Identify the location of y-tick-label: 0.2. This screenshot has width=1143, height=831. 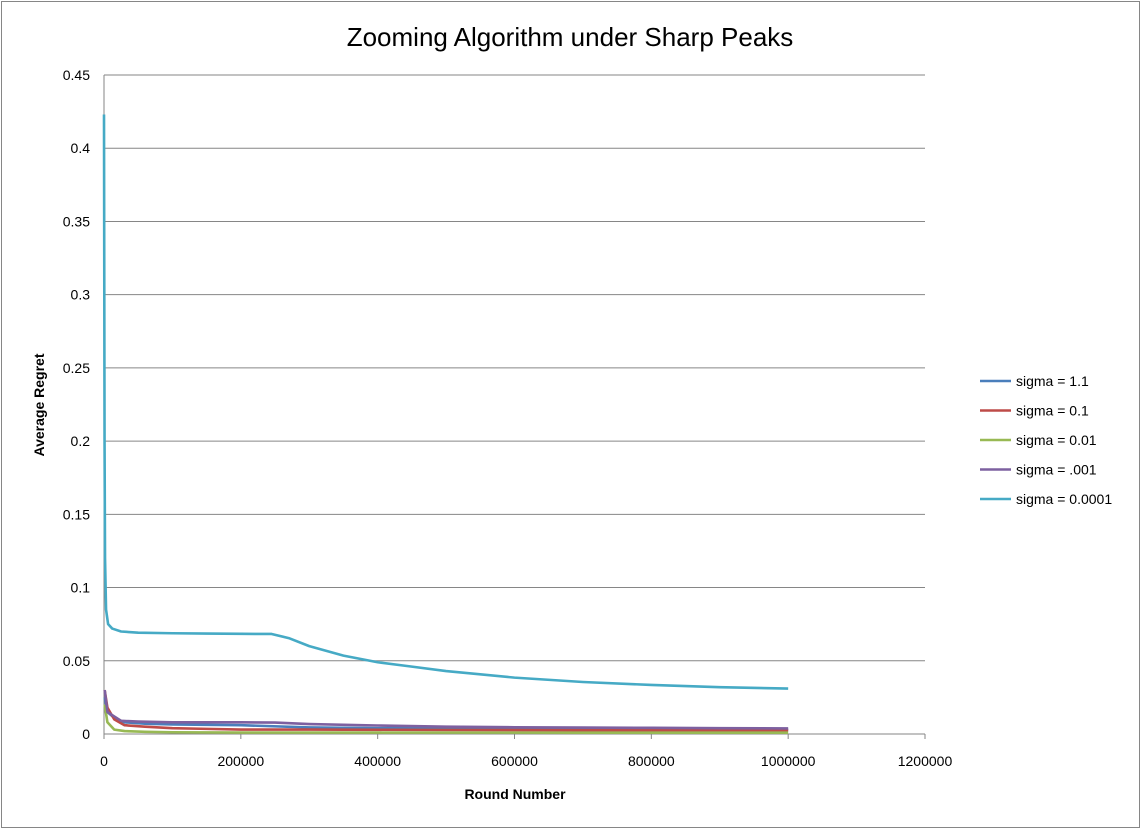
(81, 441).